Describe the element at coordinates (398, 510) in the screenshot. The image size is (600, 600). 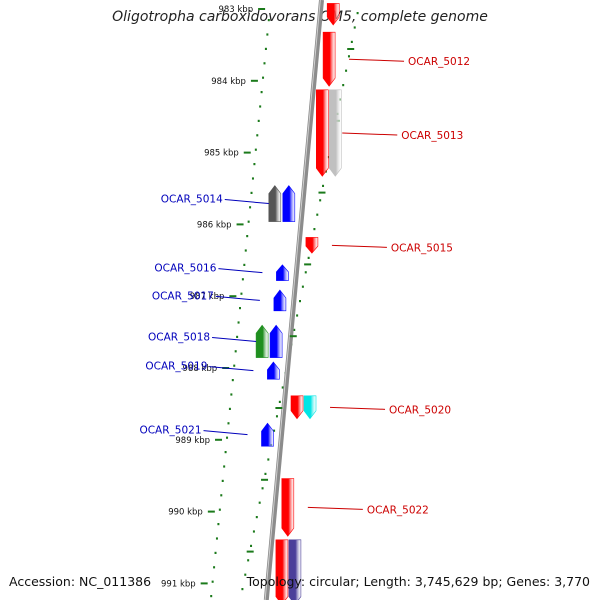
I see `gene-label: OCAR_5022` at that location.